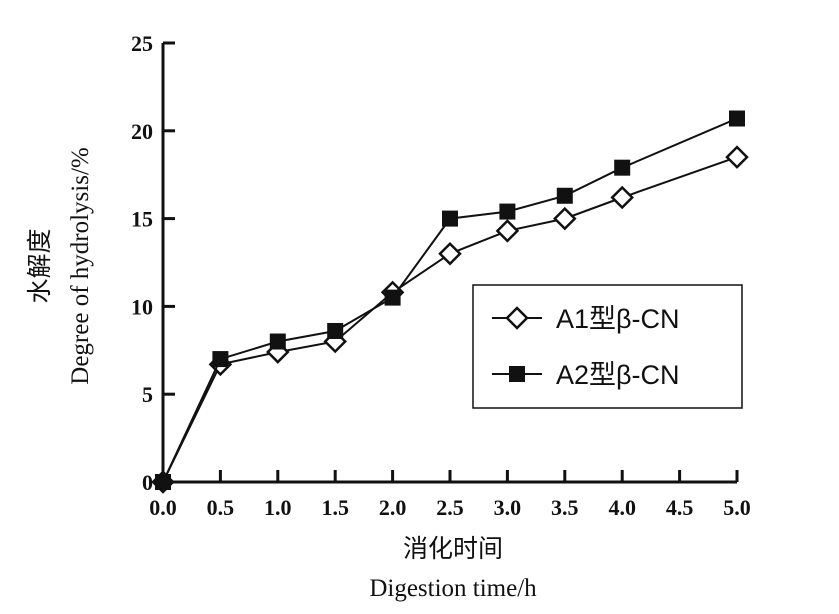 This screenshot has height=614, width=839. Describe the element at coordinates (508, 507) in the screenshot. I see `x-tick-label: 3.0` at that location.